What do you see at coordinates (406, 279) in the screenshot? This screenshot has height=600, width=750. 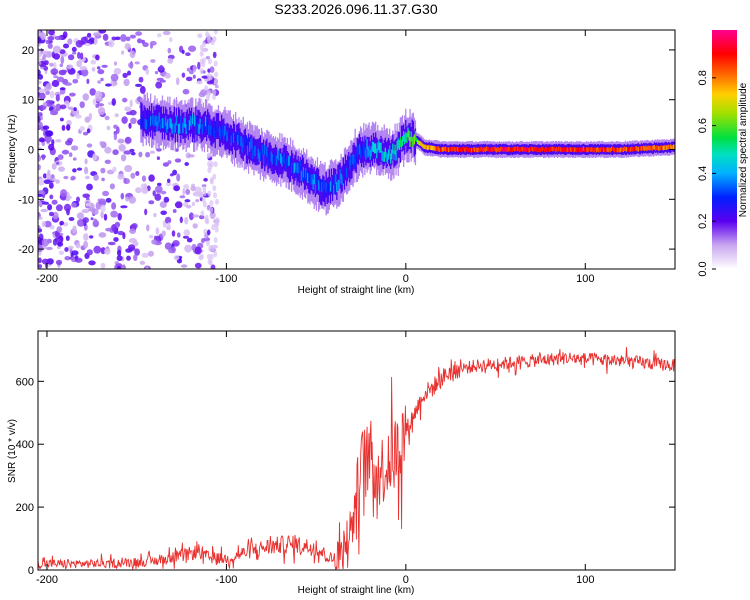 I see `spectrogram-x-tick-label: 0` at bounding box center [406, 279].